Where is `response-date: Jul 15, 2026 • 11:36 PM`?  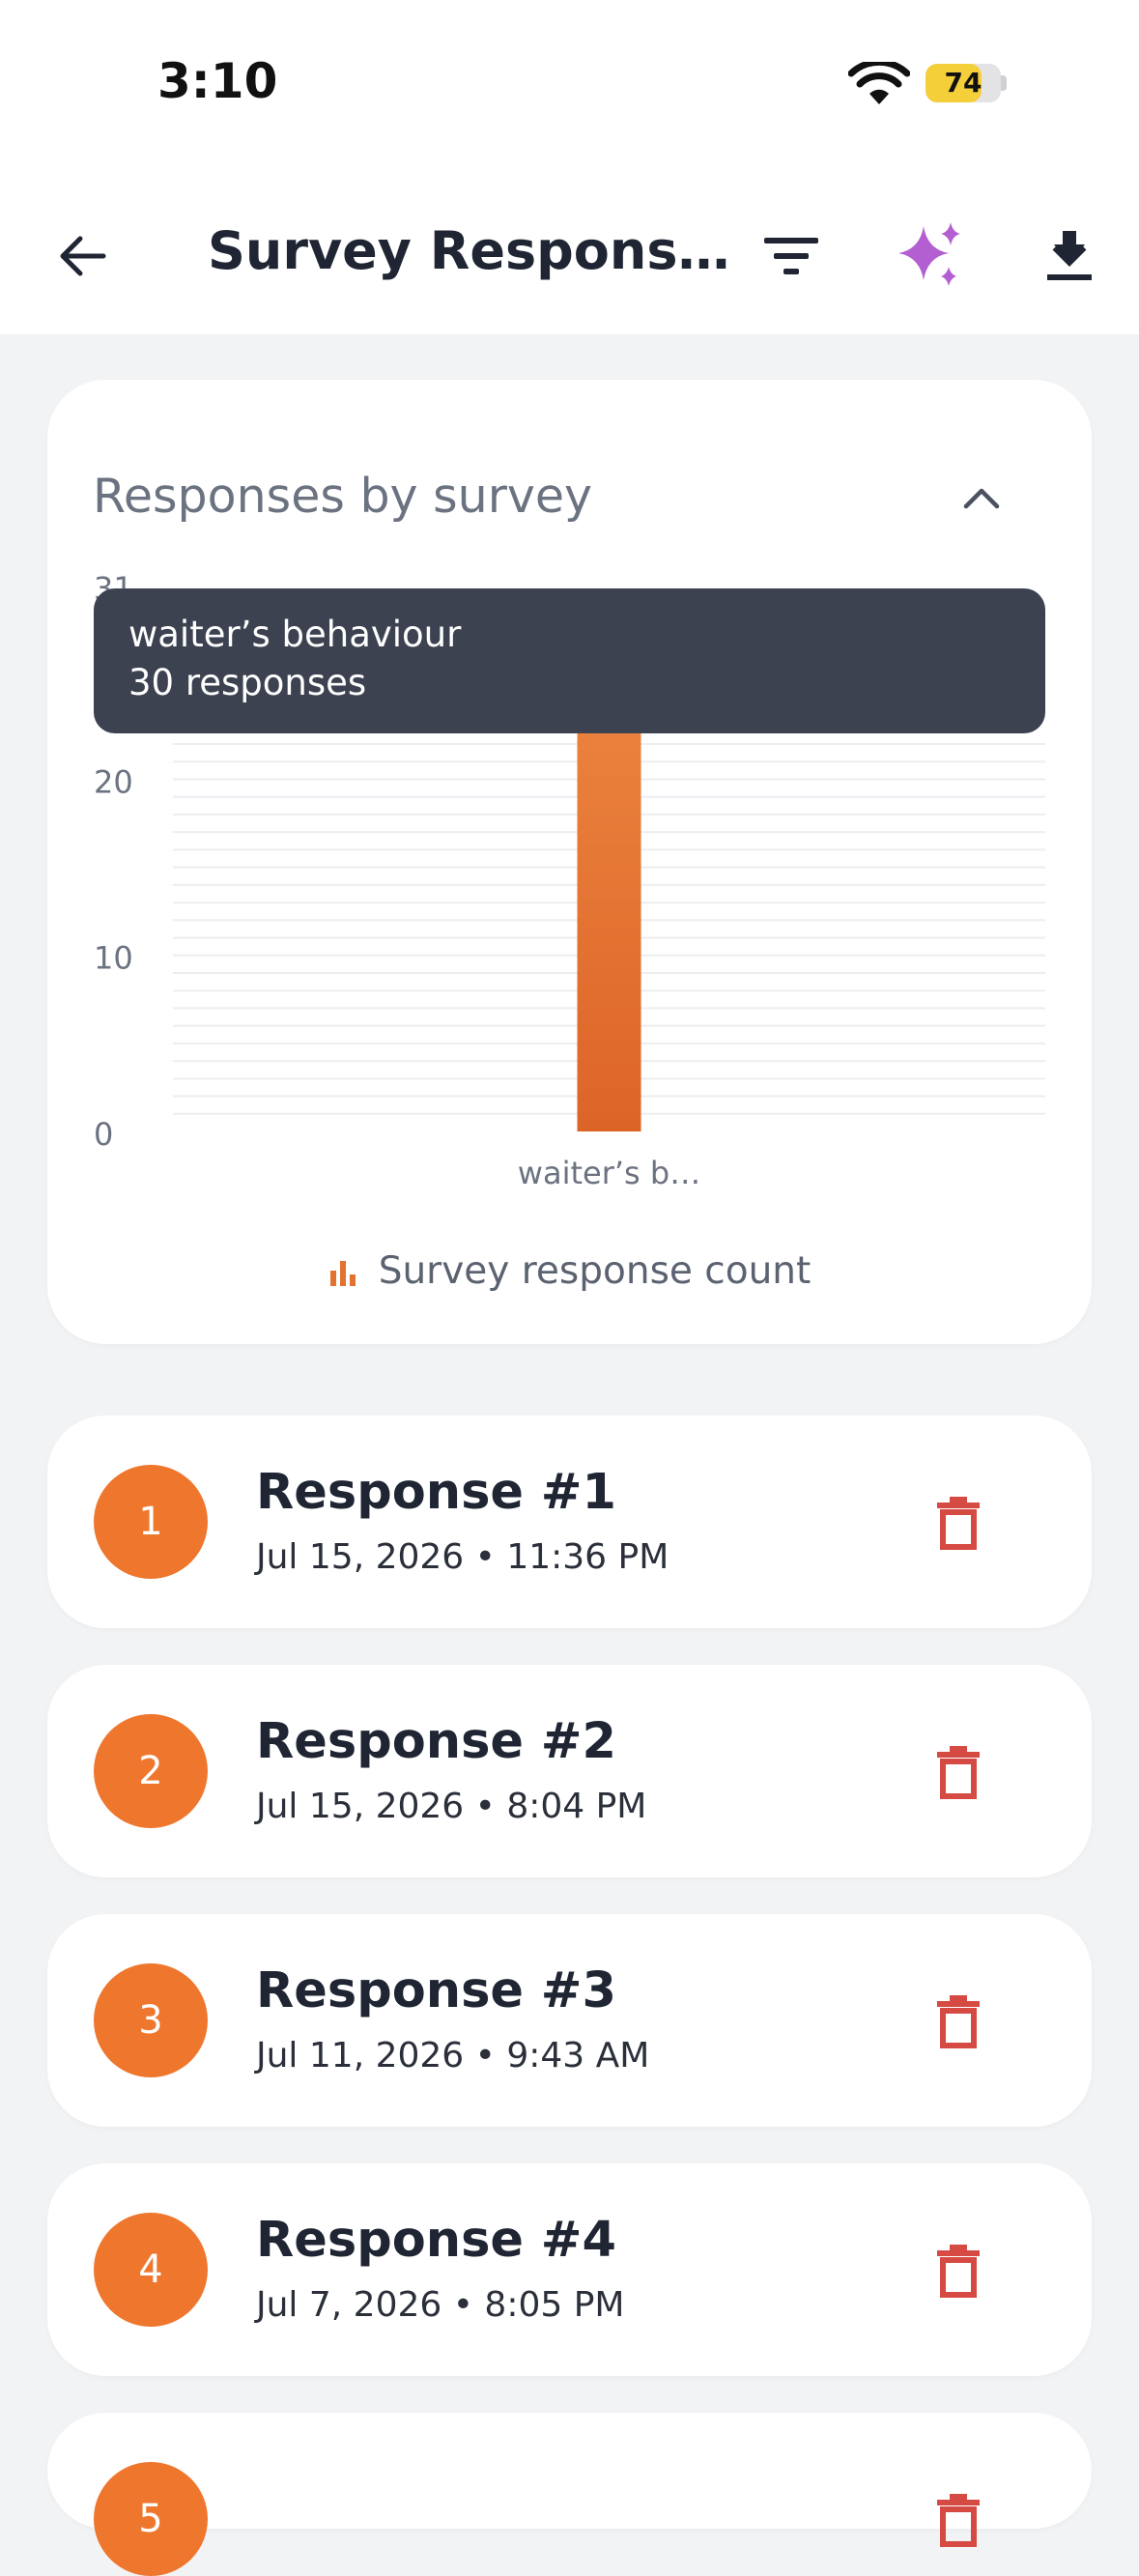
response-date: Jul 15, 2026 • 11:36 PM is located at coordinates (462, 1557).